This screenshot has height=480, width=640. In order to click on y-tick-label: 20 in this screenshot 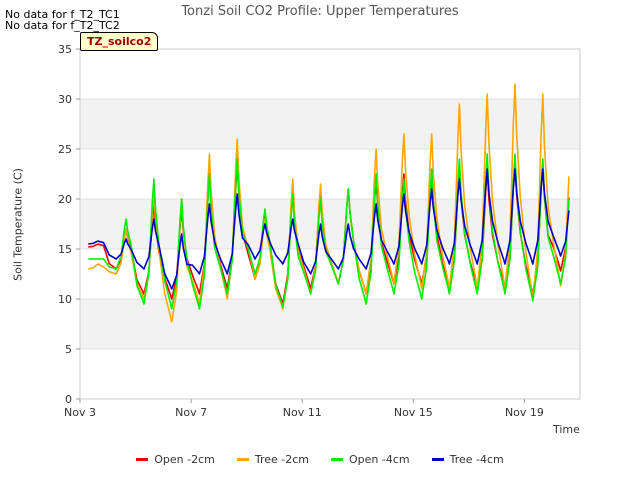, I will do `click(65, 199)`.